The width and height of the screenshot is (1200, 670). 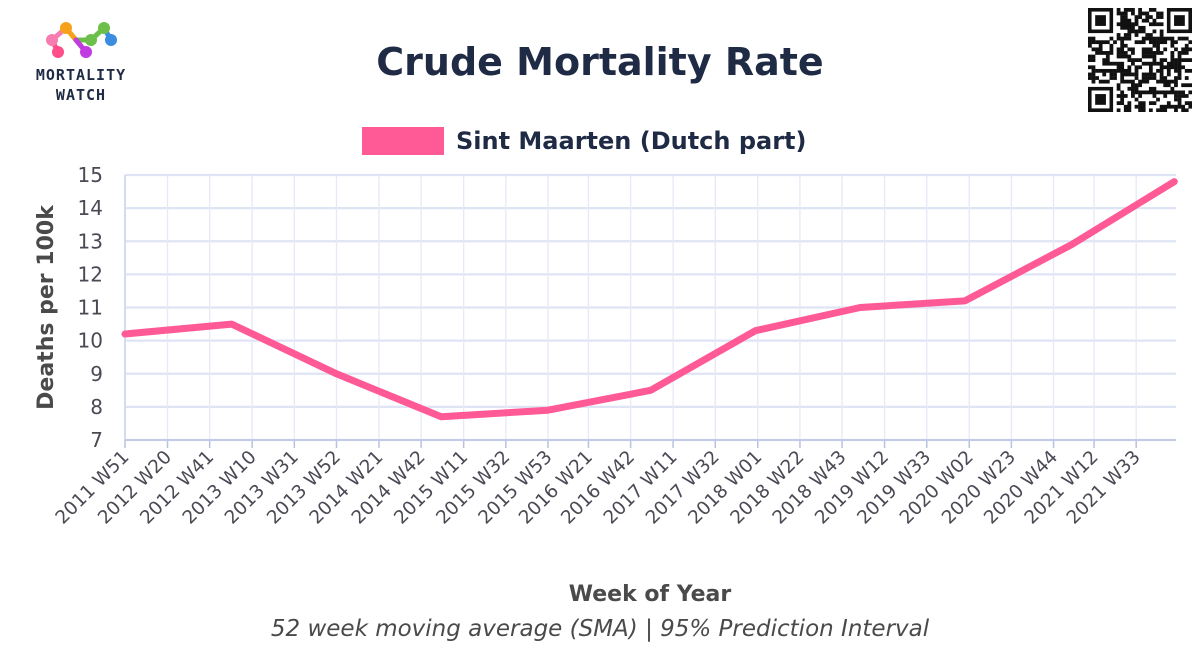 I want to click on qr-code-icon, so click(x=1140, y=60).